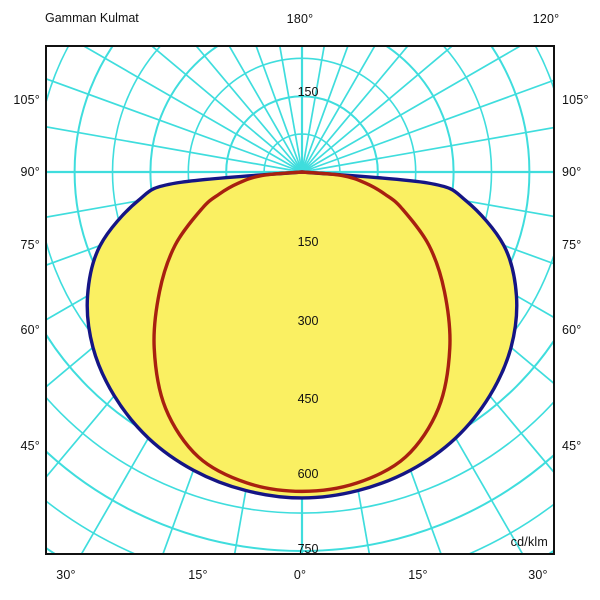 The height and width of the screenshot is (600, 600). Describe the element at coordinates (308, 548) in the screenshot. I see `radial-value-label: 750` at that location.